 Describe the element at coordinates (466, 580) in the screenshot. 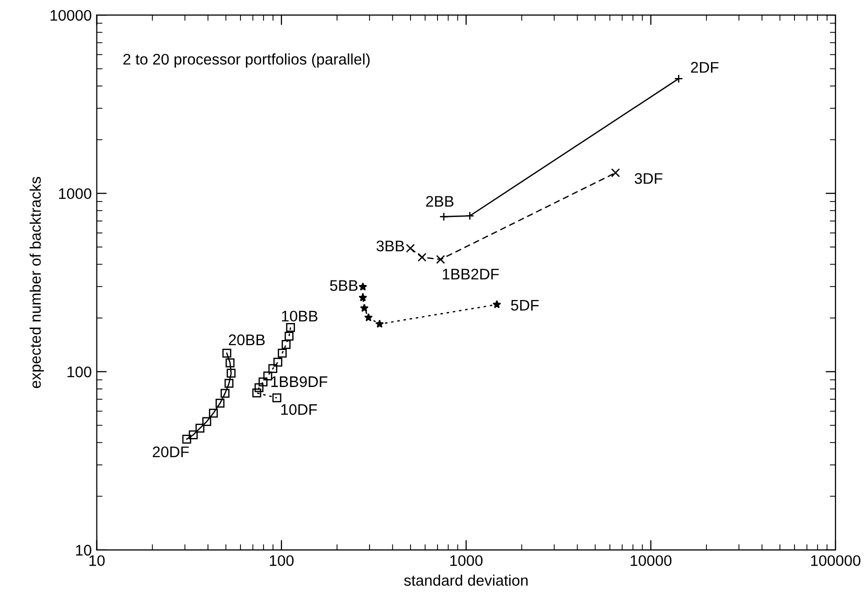

I see `x-axis-title: standard deviation` at that location.